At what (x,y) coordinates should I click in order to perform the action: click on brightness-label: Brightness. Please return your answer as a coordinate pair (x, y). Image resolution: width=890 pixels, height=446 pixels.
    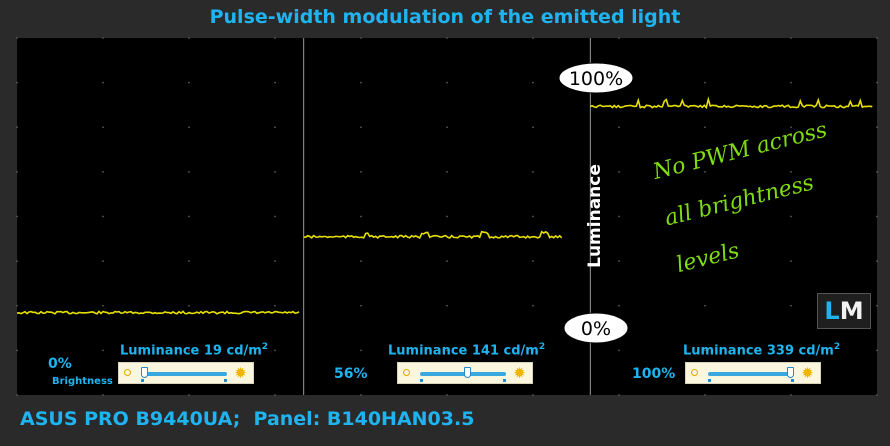
    Looking at the image, I should click on (82, 381).